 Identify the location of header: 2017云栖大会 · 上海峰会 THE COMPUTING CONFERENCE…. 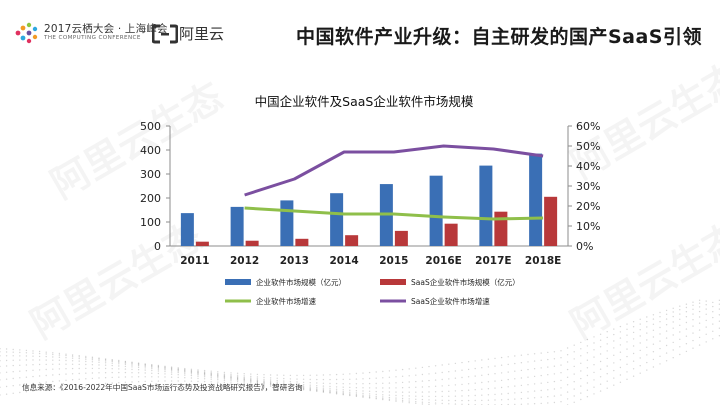
(360, 30).